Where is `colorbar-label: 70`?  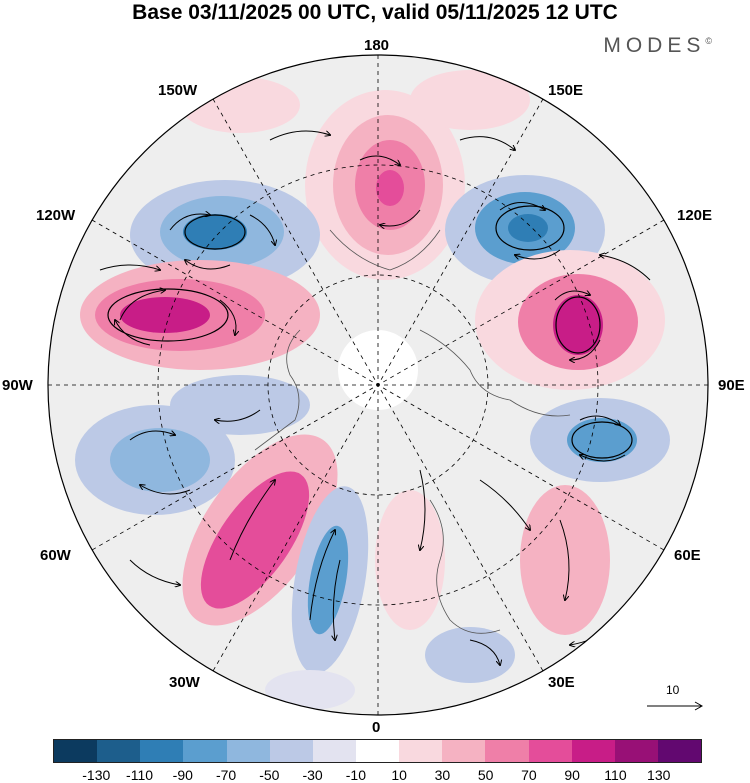
colorbar-label: 70 is located at coordinates (529, 775).